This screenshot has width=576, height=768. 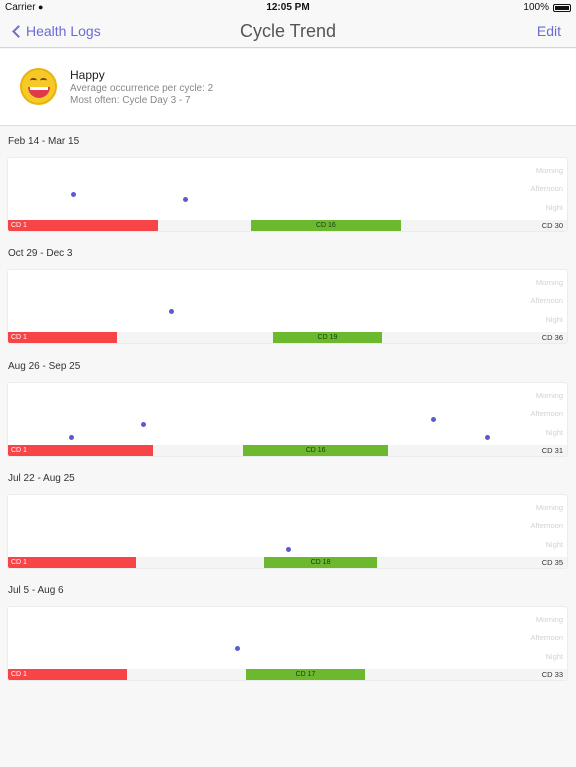 What do you see at coordinates (552, 225) in the screenshot?
I see `cycle-end-label: CD 30` at bounding box center [552, 225].